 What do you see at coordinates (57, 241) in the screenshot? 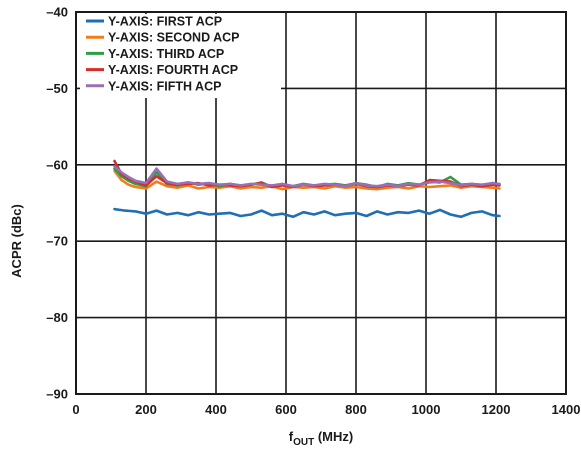
I see `y-tick-label: –70` at bounding box center [57, 241].